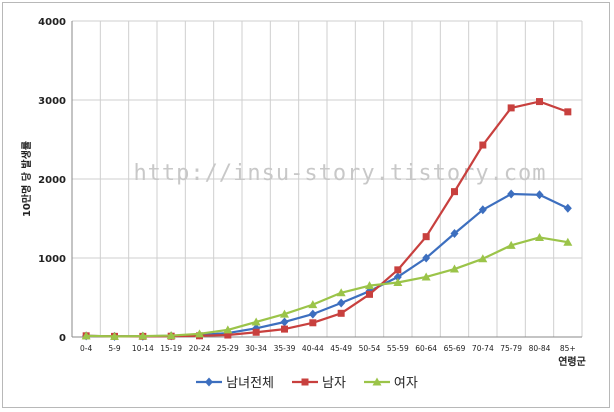 The width and height of the screenshot is (614, 412). What do you see at coordinates (341, 348) in the screenshot?
I see `x-tick-label: 45-49` at bounding box center [341, 348].